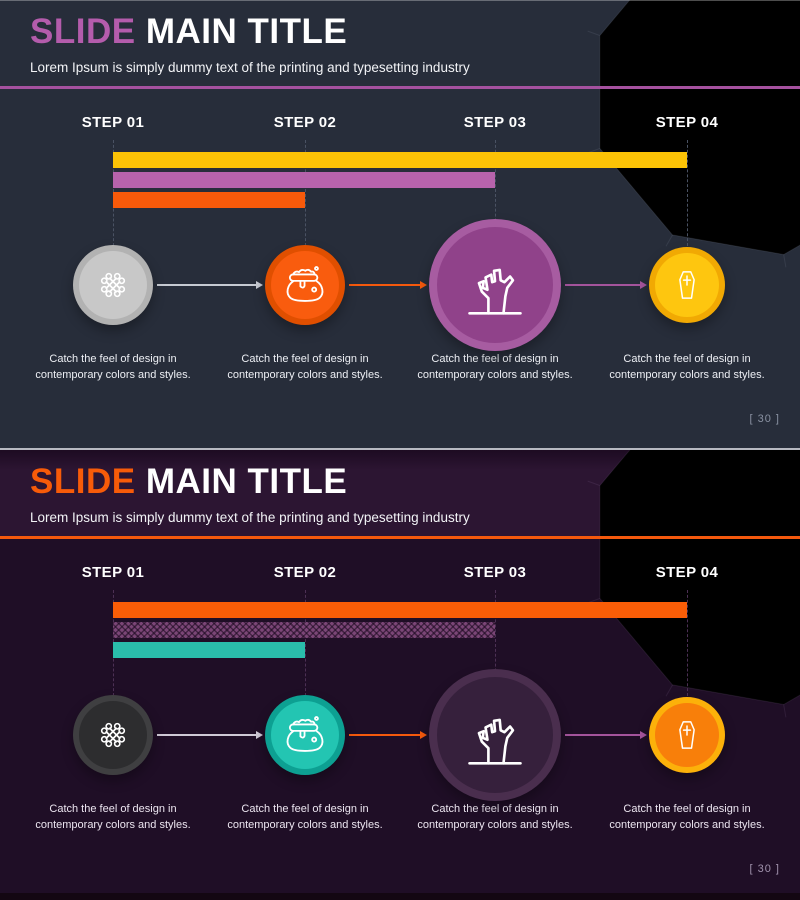 This screenshot has height=900, width=800. Describe the element at coordinates (400, 0) in the screenshot. I see `top-edge-line` at that location.